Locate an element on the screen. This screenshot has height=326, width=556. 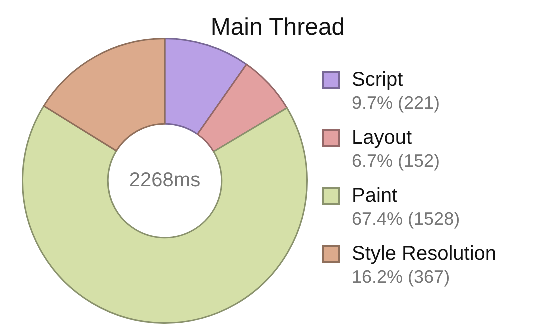
data-label: 9.7% (221) is located at coordinates (396, 103).